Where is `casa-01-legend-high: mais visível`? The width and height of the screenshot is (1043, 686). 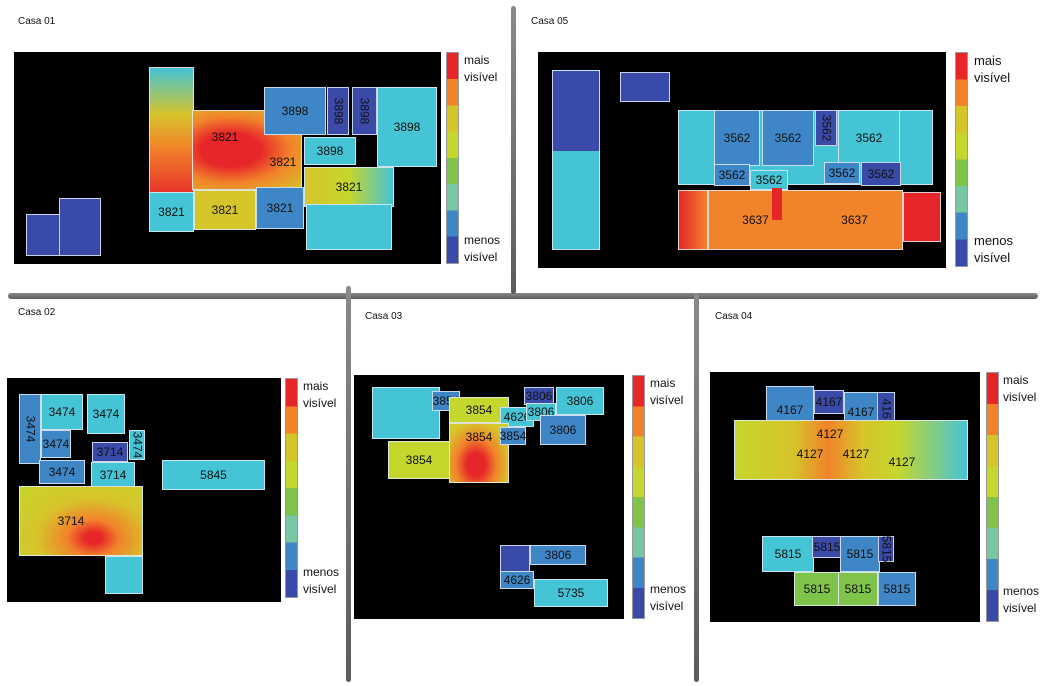 casa-01-legend-high: mais visível is located at coordinates (480, 69).